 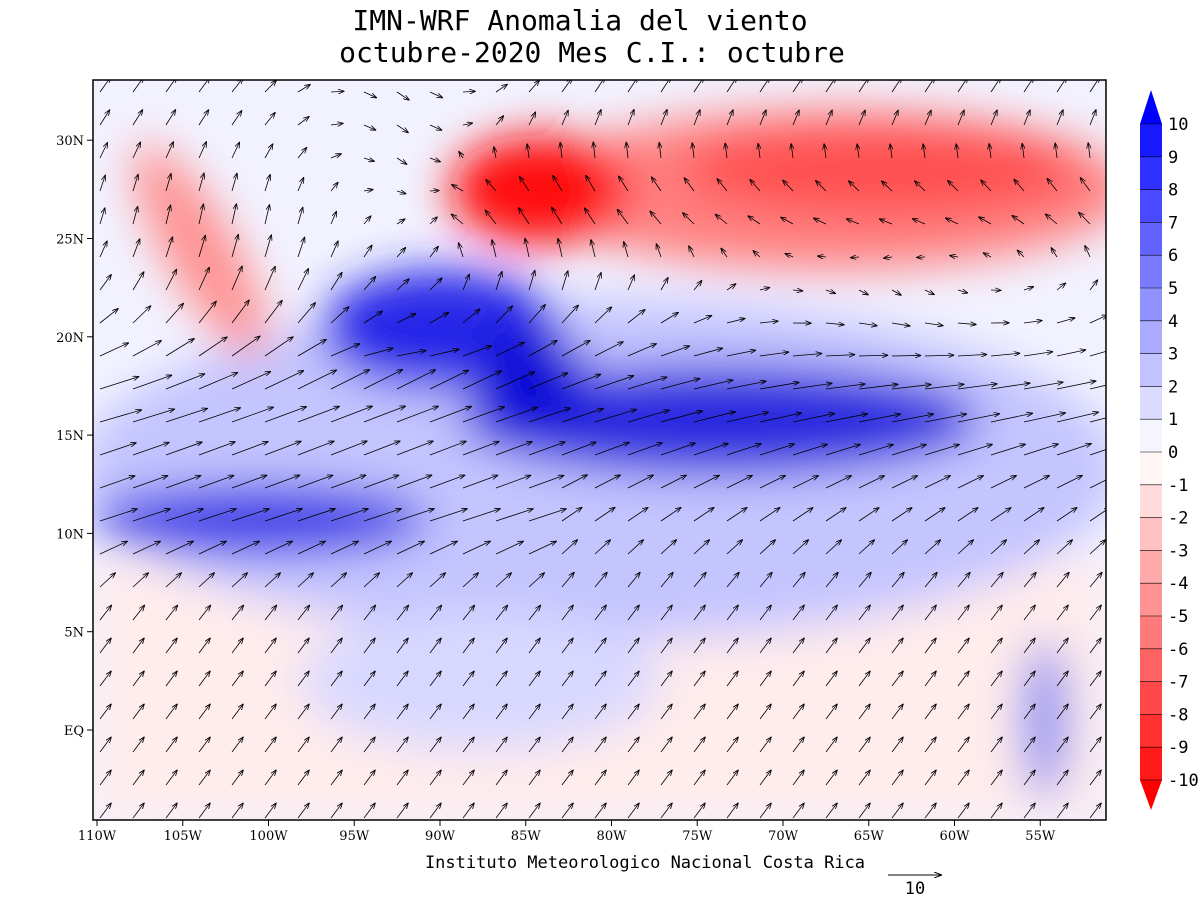 What do you see at coordinates (1173, 223) in the screenshot?
I see `colorbar-label: 7` at bounding box center [1173, 223].